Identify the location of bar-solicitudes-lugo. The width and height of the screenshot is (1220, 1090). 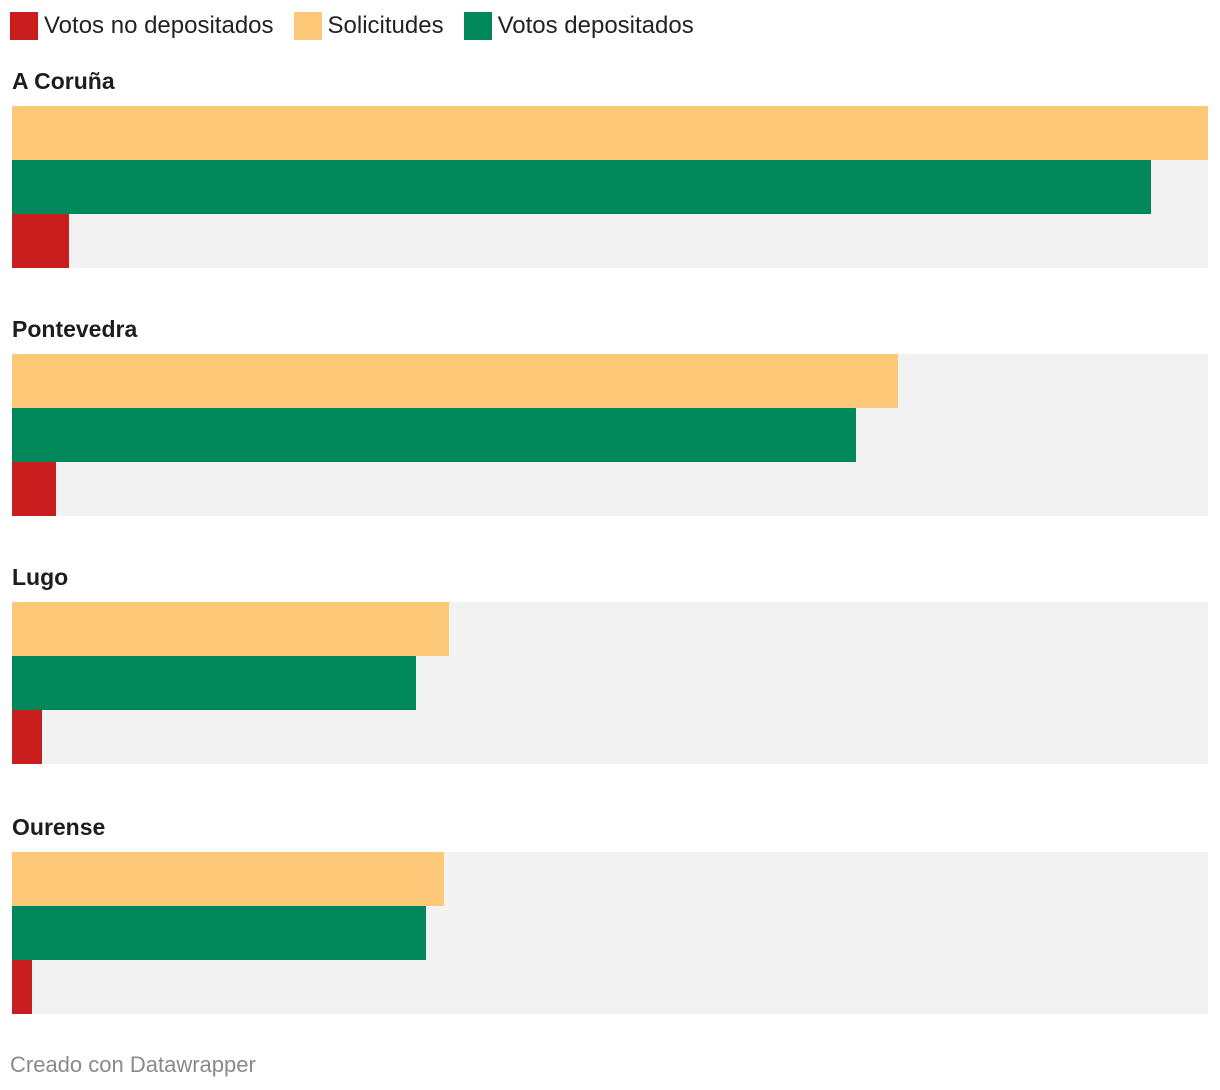
(230, 629).